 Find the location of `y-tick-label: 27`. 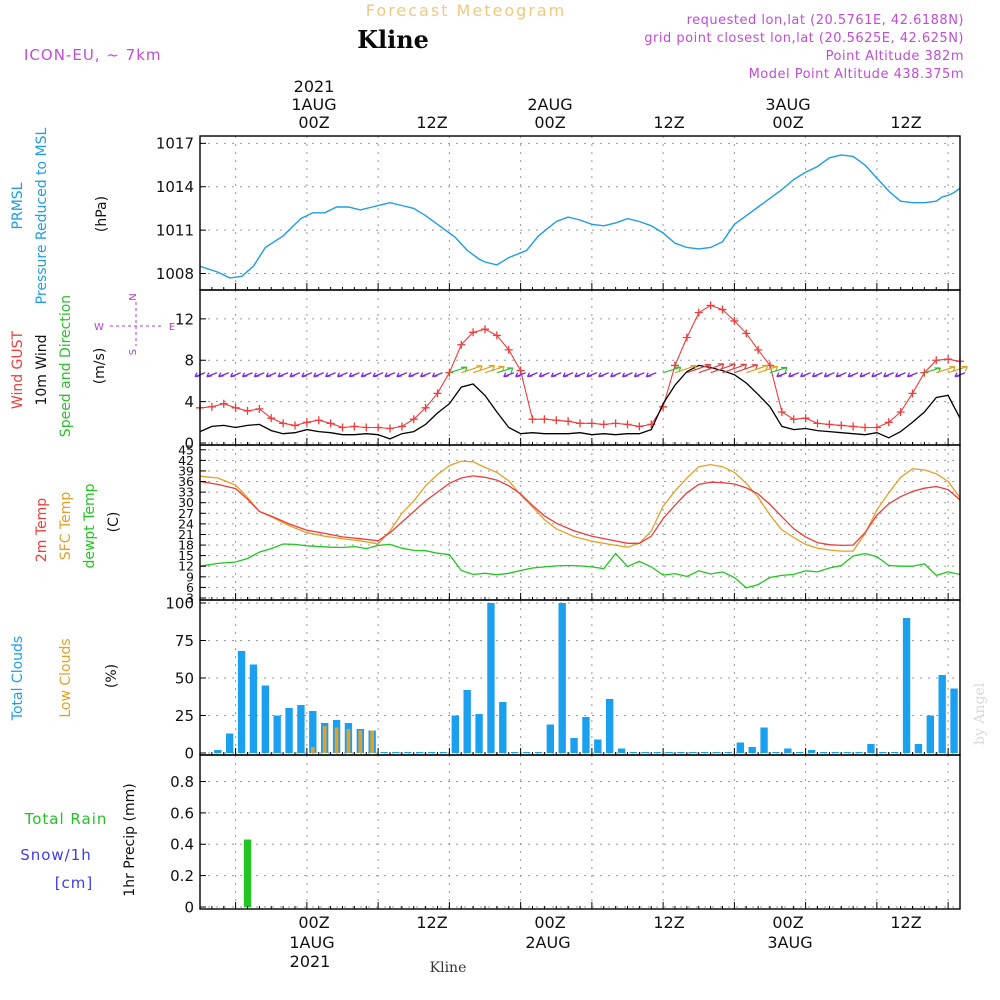

y-tick-label: 27 is located at coordinates (186, 513).